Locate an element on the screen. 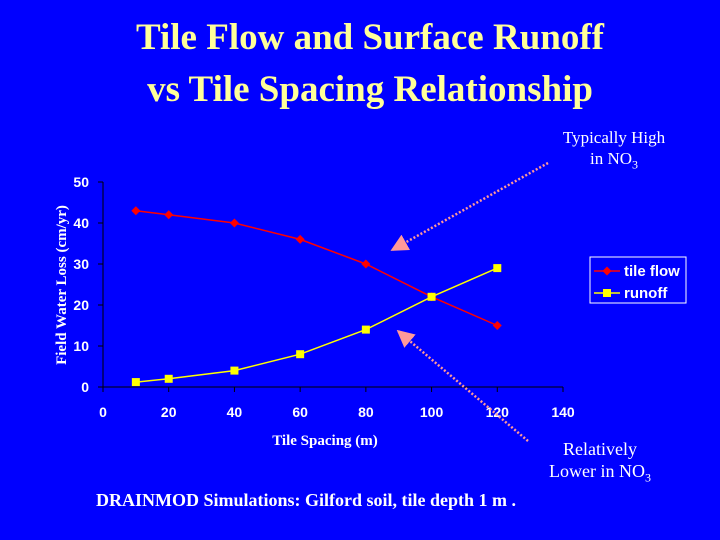 The height and width of the screenshot is (540, 720). annotation-low-prefix: Lower in NO is located at coordinates (597, 471).